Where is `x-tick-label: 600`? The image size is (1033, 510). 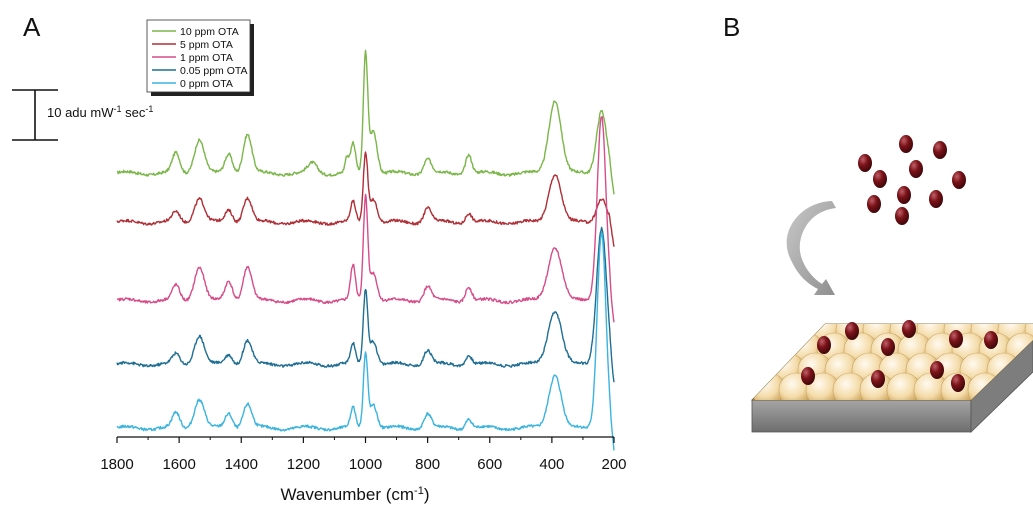 x-tick-label: 600 is located at coordinates (489, 464).